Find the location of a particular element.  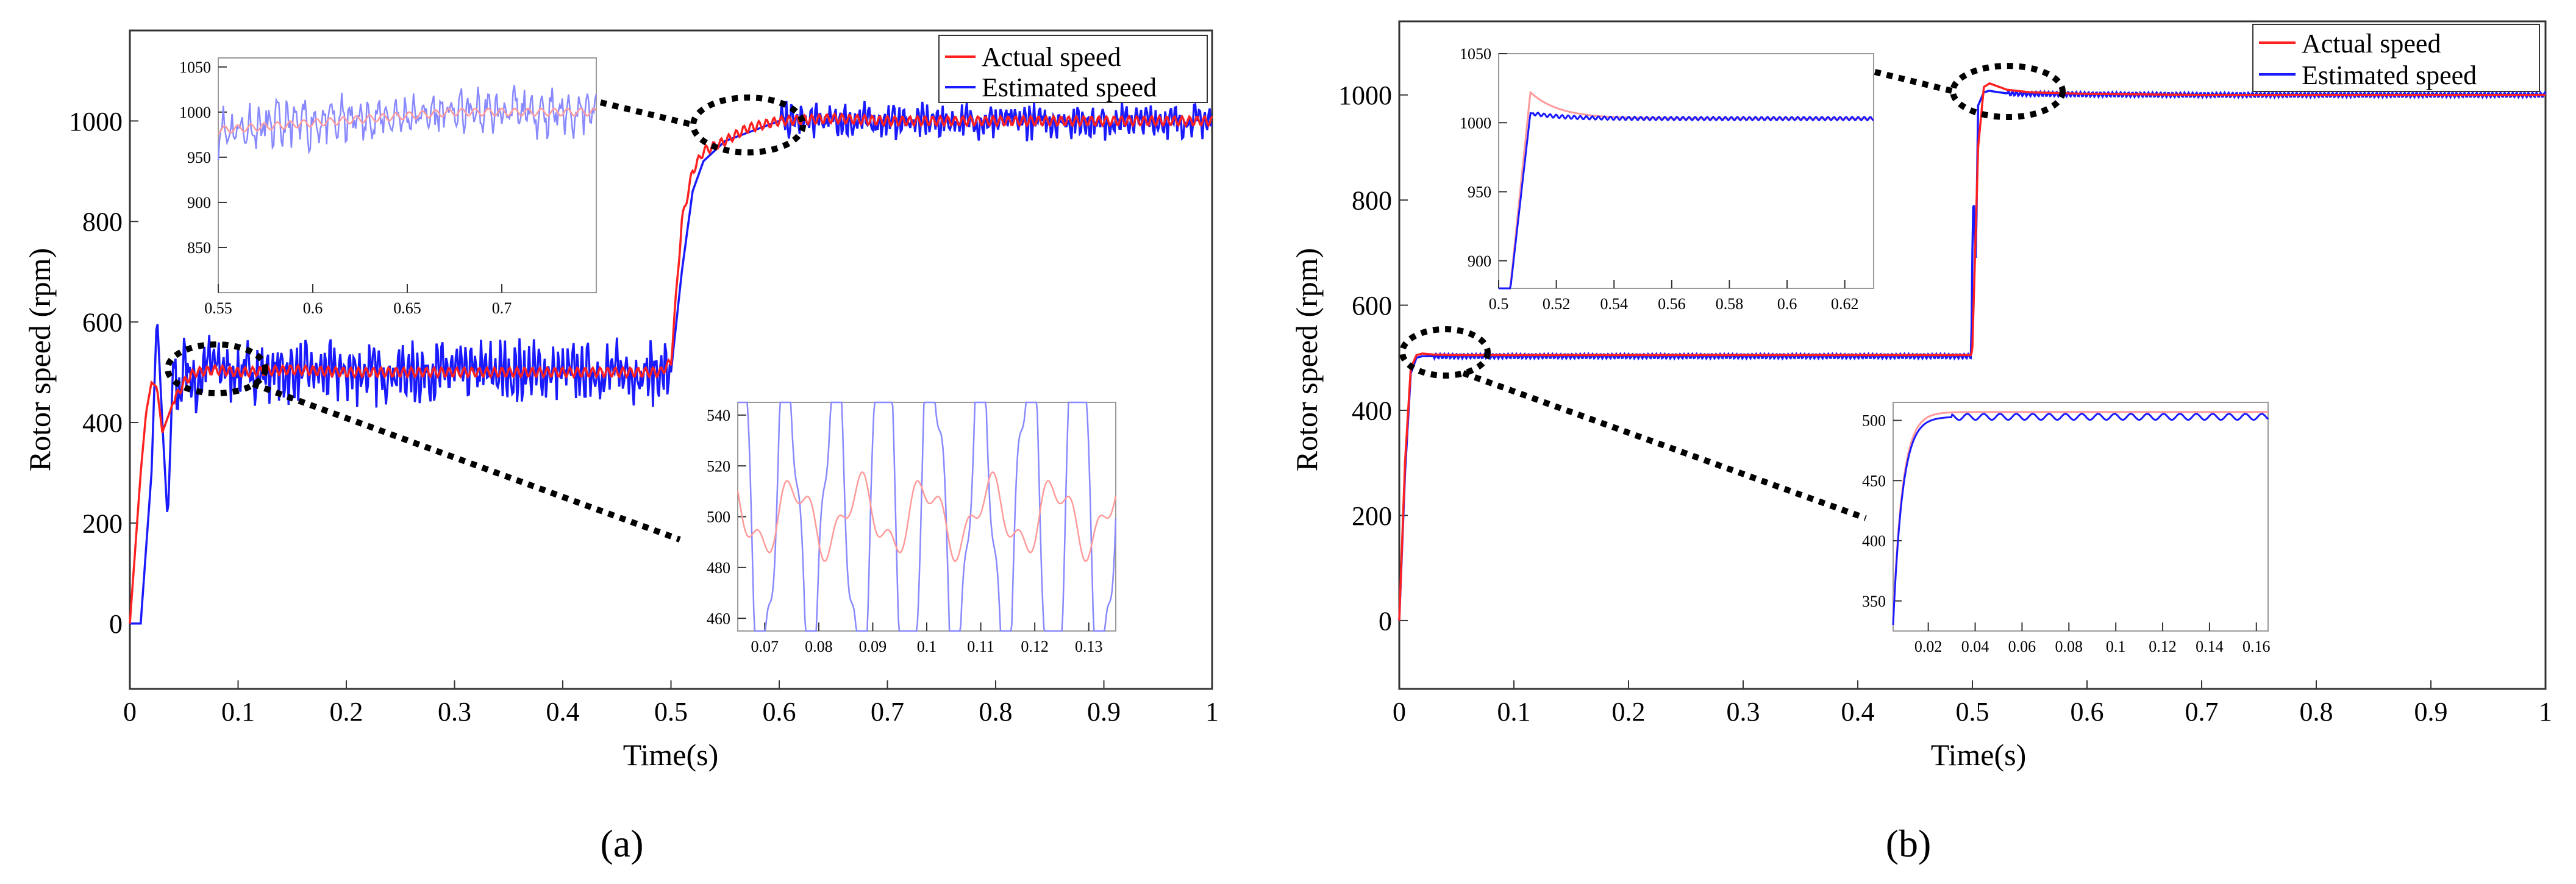

panel-a-xtick-label: 0.9 is located at coordinates (1104, 712).